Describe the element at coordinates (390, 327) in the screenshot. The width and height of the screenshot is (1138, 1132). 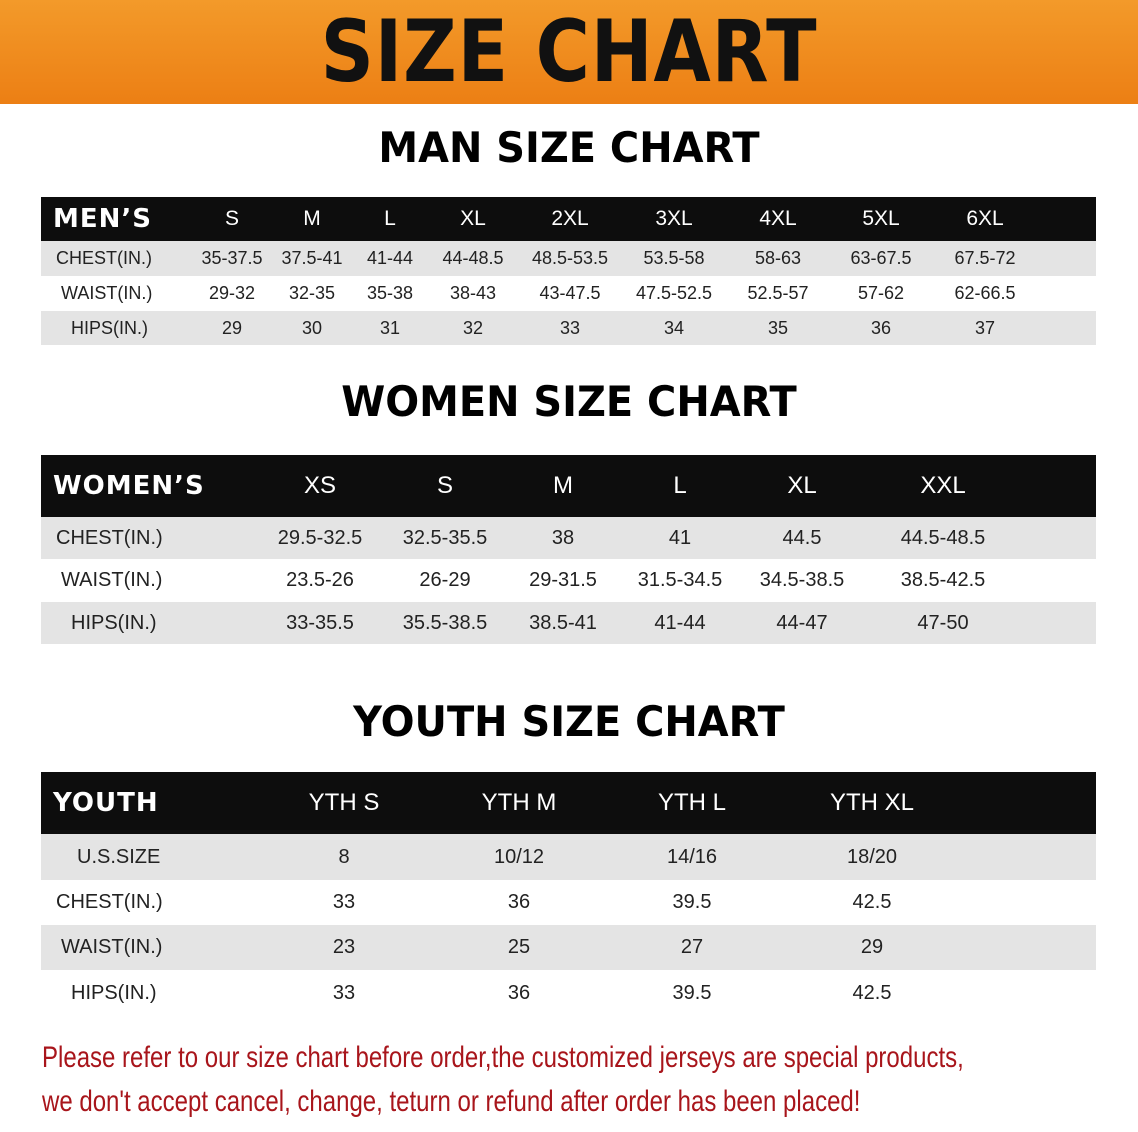
I see `table-cell: 31` at that location.